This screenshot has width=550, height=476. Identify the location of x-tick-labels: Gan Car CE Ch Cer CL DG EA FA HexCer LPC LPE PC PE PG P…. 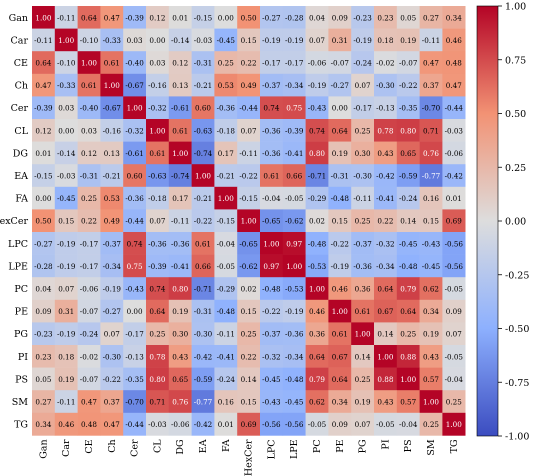
(248, 457).